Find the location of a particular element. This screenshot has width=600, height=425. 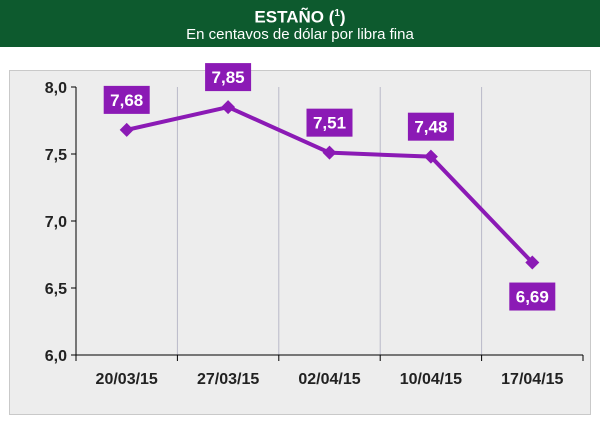

x-tick-label: 02/04/15 is located at coordinates (329, 379).